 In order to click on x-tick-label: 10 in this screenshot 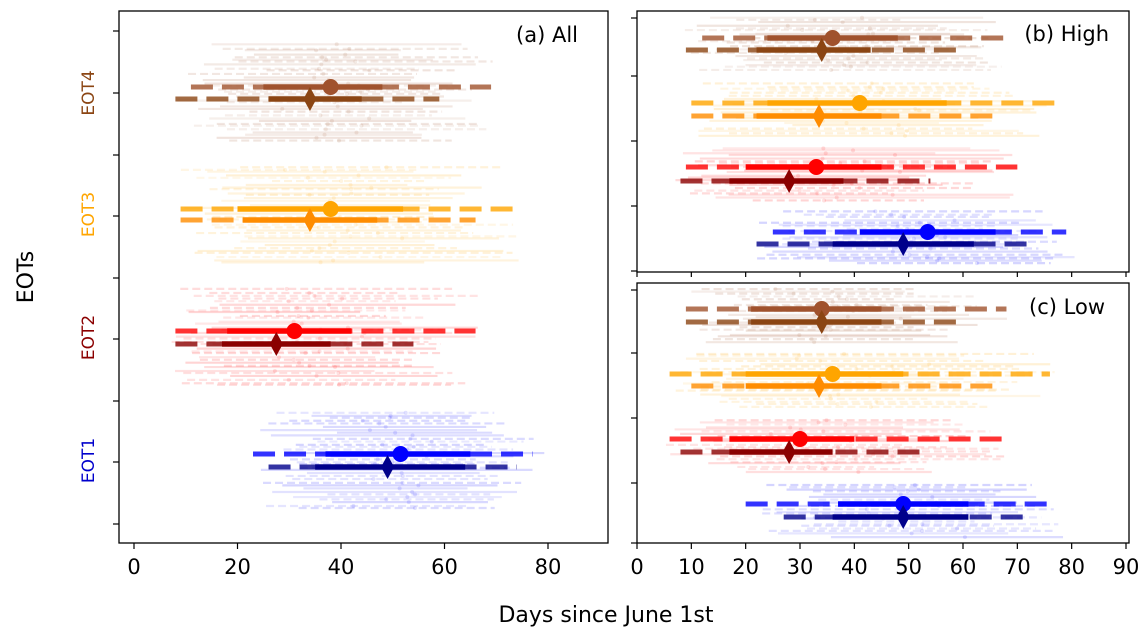, I will do `click(691, 567)`.